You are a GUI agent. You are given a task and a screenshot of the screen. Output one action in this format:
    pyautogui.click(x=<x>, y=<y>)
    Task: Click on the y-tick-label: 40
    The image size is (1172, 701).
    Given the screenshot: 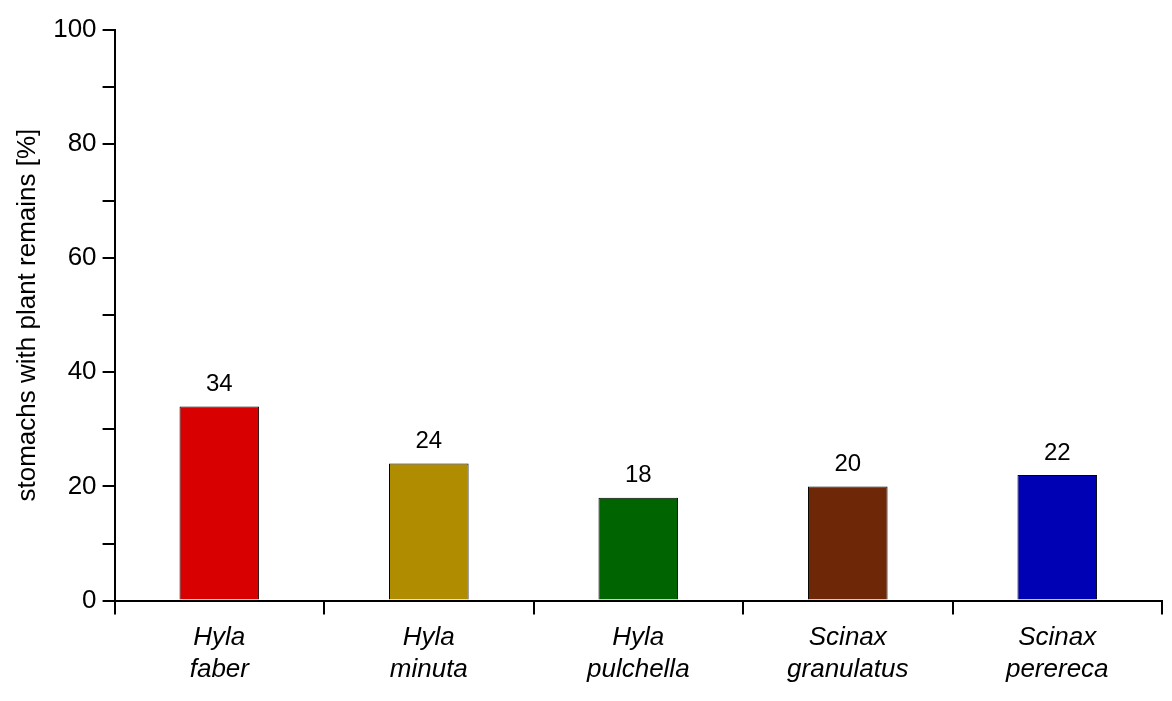 What is the action you would take?
    pyautogui.click(x=82, y=370)
    